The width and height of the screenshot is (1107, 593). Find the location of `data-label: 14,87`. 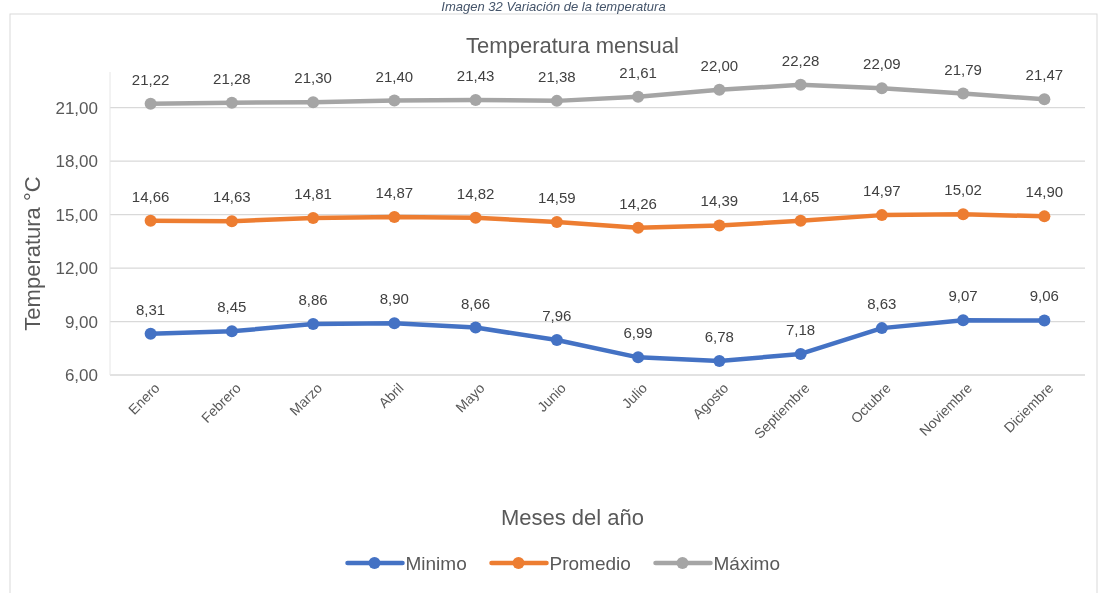

data-label: 14,87 is located at coordinates (394, 192).